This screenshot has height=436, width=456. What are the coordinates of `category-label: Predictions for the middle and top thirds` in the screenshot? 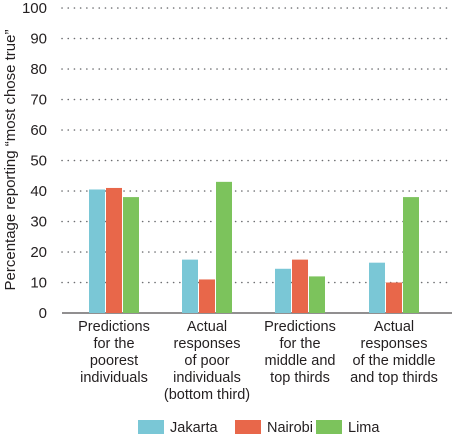 It's located at (300, 352).